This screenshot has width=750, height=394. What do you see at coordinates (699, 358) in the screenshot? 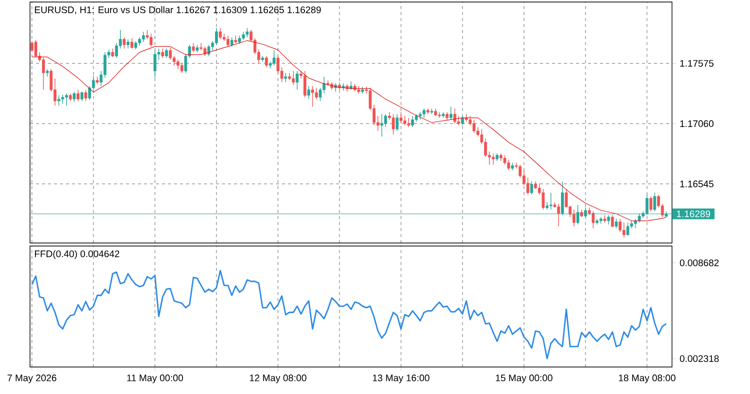
I see `y-tick-label: 0.002318` at bounding box center [699, 358].